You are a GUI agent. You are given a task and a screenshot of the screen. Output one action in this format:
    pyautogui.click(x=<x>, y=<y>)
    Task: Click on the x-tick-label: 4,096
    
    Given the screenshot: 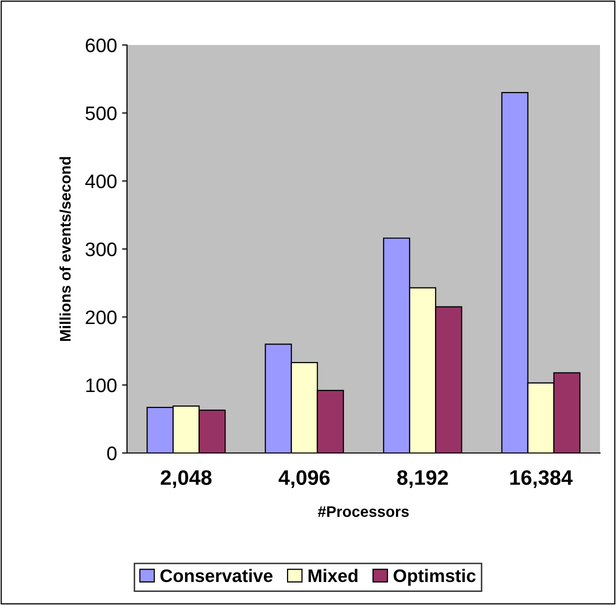 What is the action you would take?
    pyautogui.click(x=304, y=479)
    